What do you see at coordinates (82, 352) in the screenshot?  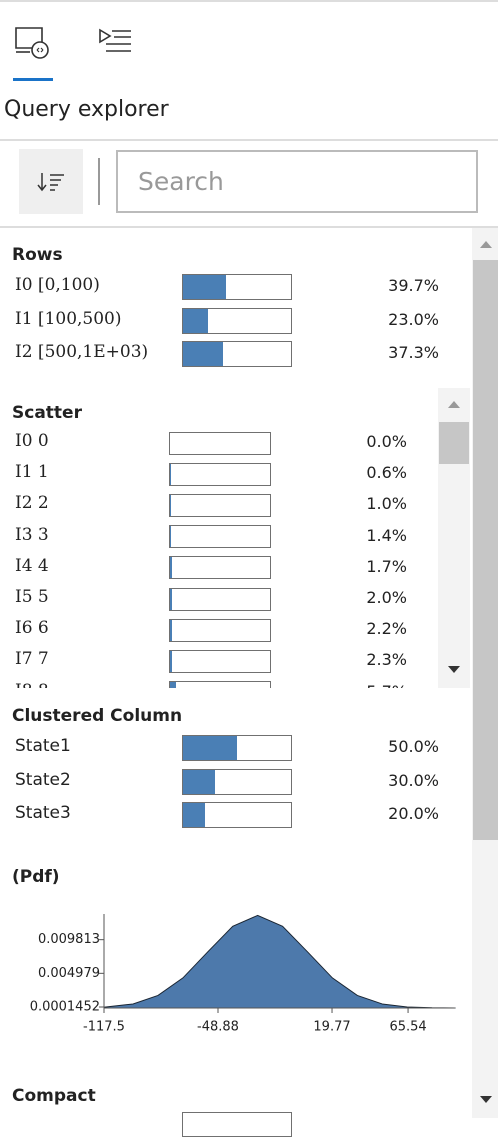 I see `item-label: I2 [500,1E+03)` at bounding box center [82, 352].